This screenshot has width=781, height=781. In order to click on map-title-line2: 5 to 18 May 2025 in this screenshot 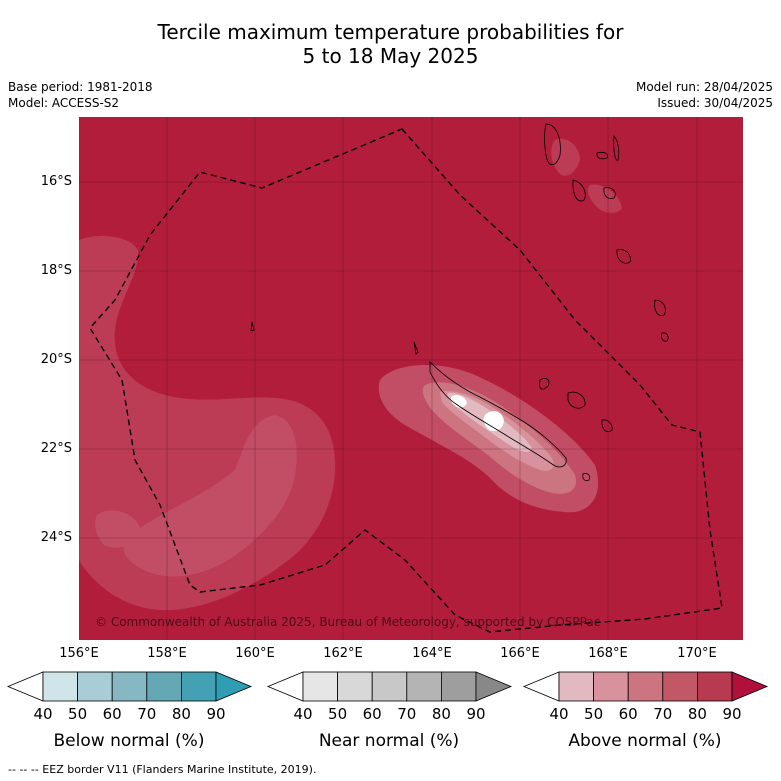, I will do `click(390, 56)`.